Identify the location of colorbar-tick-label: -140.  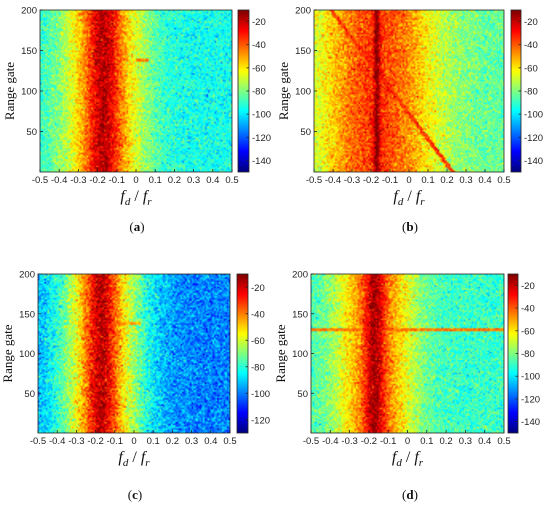
(261, 161).